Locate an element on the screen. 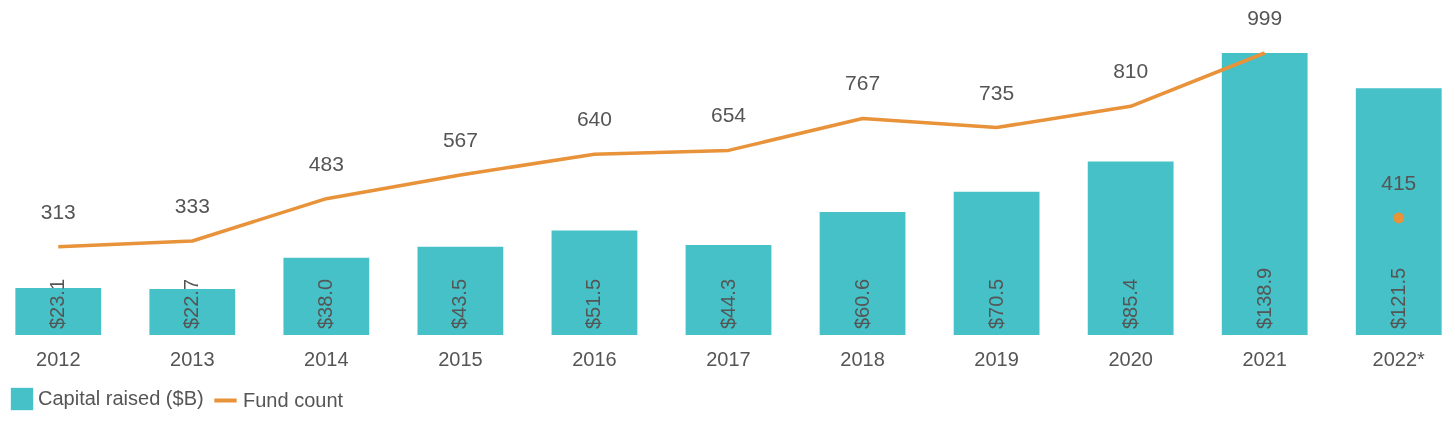 The image size is (1455, 439). data-label: $51.5 is located at coordinates (593, 303).